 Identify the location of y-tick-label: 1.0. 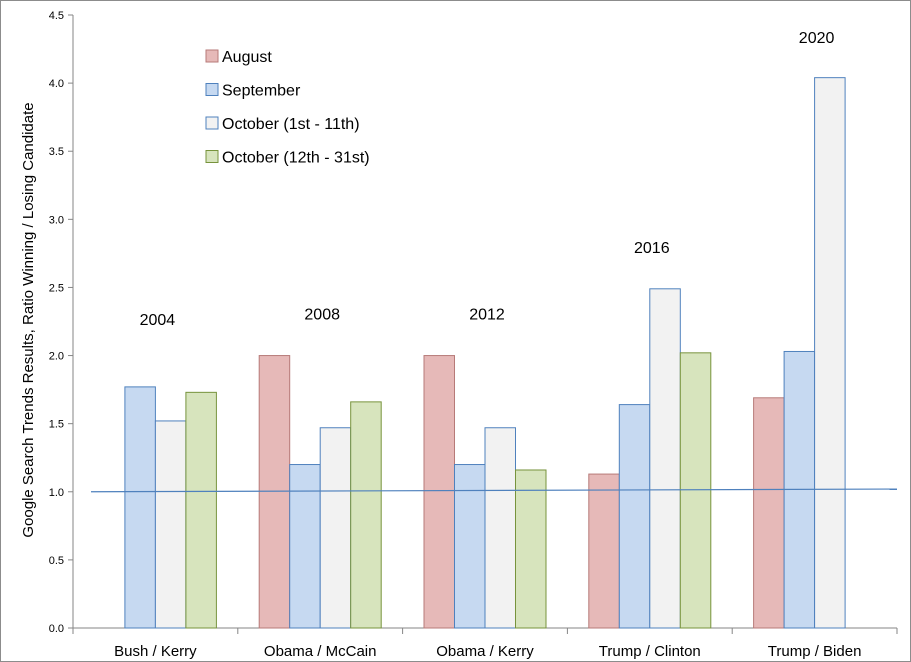
(56, 493).